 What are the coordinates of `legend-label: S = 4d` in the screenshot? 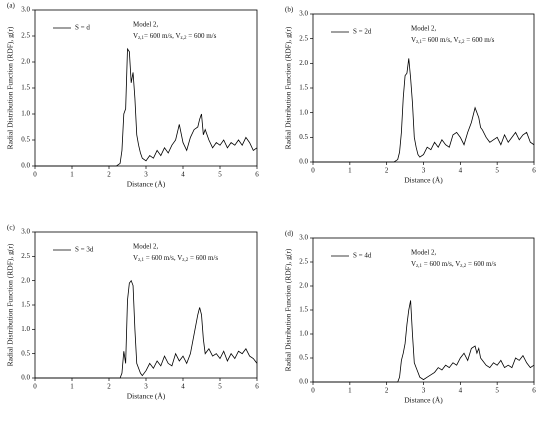 It's located at (362, 256).